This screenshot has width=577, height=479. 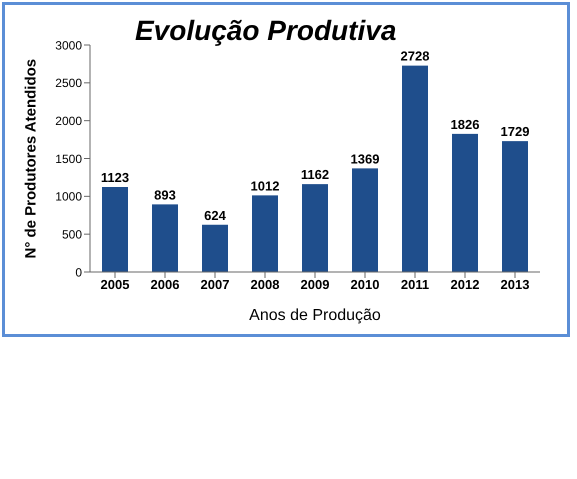 I want to click on x-tick-label: 2011, so click(x=415, y=284).